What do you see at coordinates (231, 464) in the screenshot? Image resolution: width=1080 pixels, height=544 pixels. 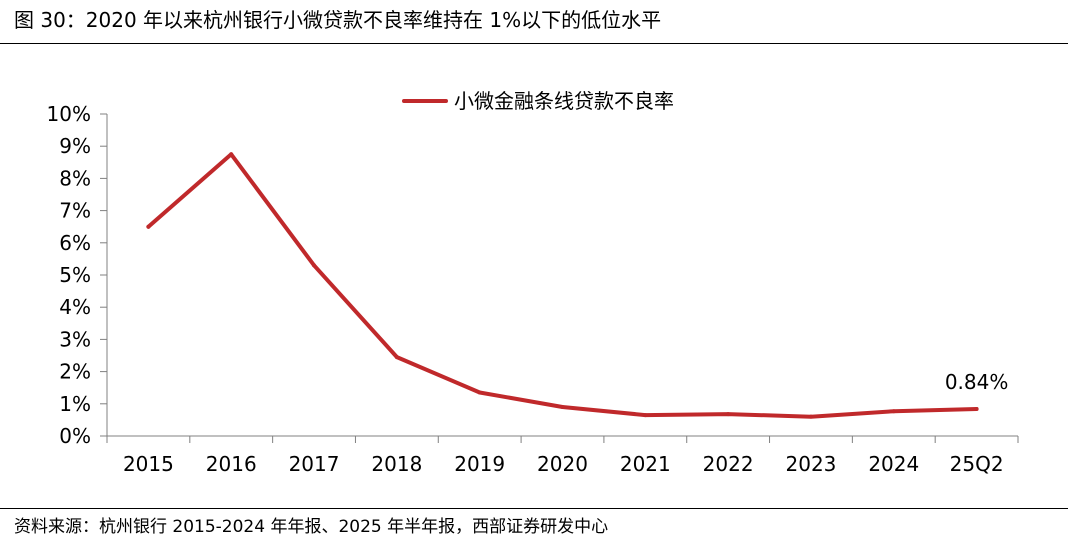 I see `x-axis-tick-label: 2016` at bounding box center [231, 464].